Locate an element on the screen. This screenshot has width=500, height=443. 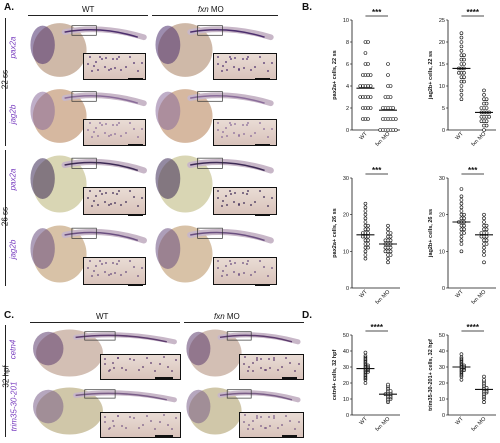
embryo-wt-pax2a-26ss is located at coordinates (89, 184).